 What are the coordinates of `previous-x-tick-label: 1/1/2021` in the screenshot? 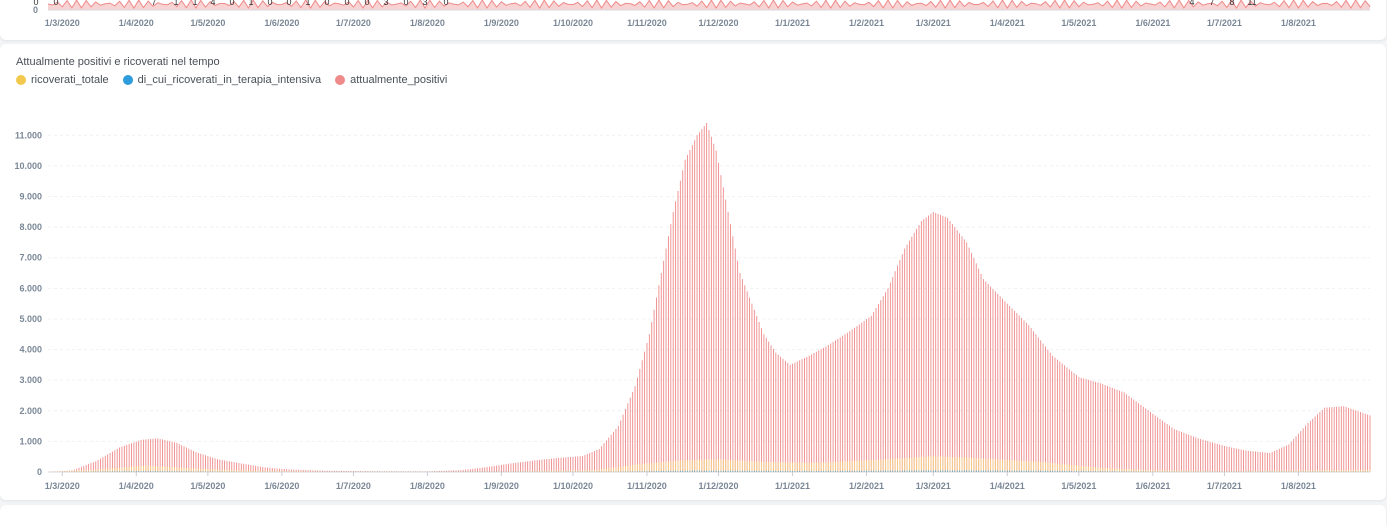 It's located at (792, 23).